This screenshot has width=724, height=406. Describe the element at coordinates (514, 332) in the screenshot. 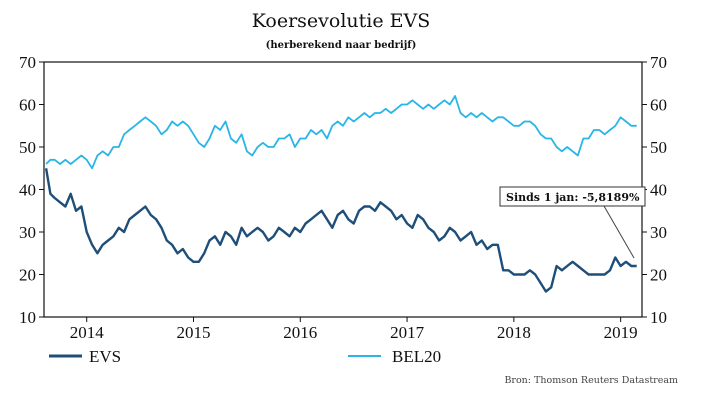

I see `x-tick-label: 2018` at that location.